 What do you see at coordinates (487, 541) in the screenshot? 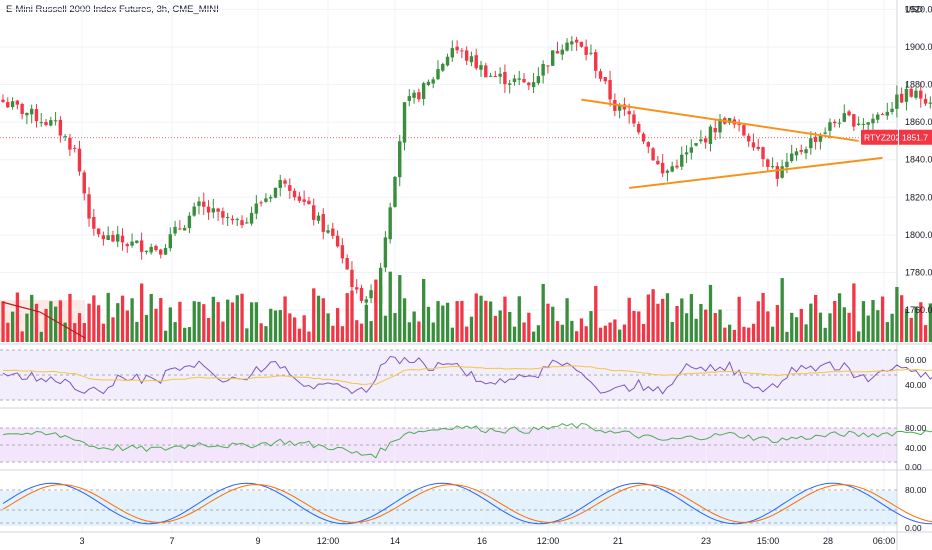
I see `time-axis: 3 7 9 12:00 14 16 12:00 21 23 15:00 28 06:00` at bounding box center [487, 541].